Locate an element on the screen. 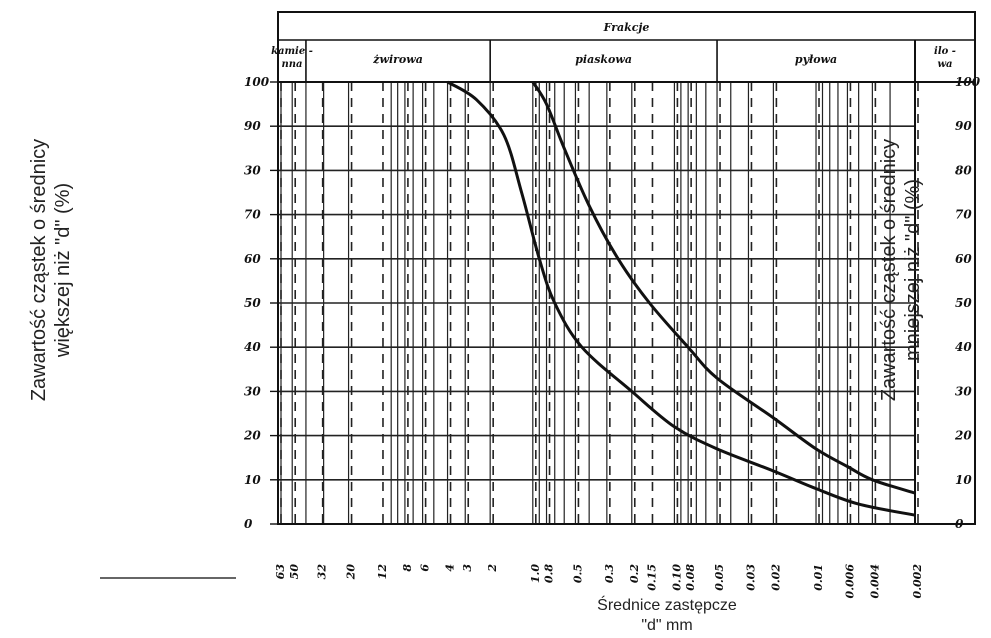  x-axis-label: Średnice zastępcze is located at coordinates (667, 604).